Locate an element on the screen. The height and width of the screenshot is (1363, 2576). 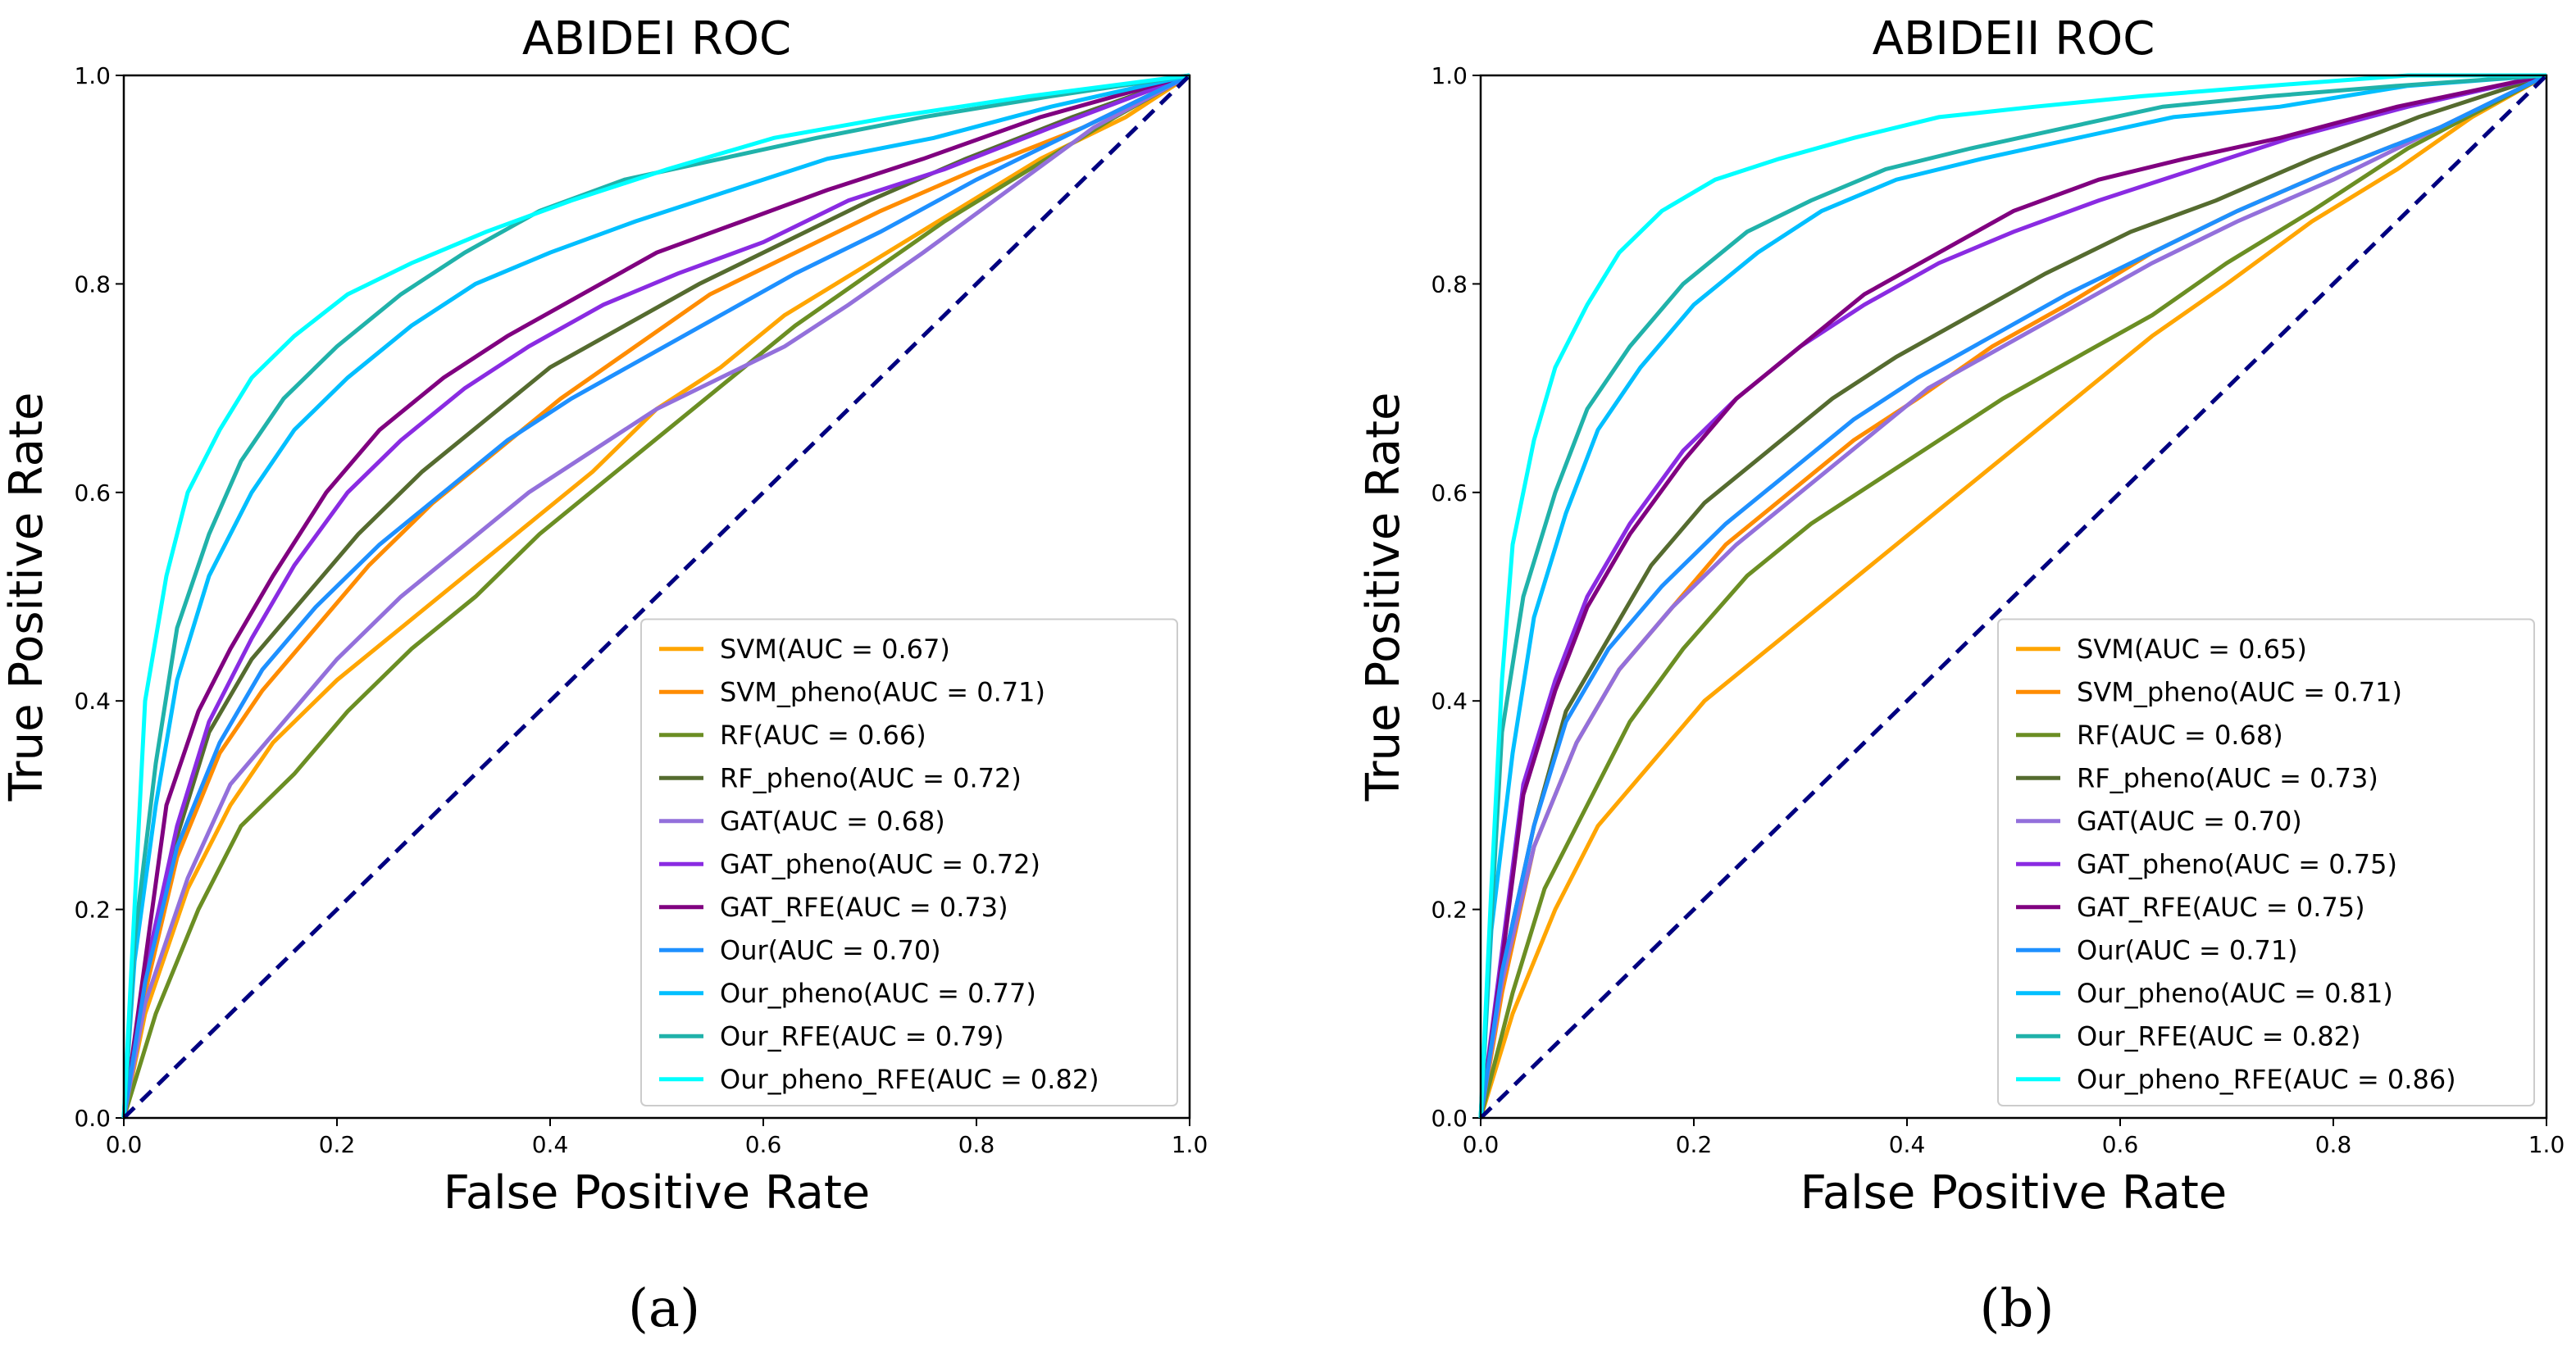
legend-entry: Our_pheno_RFE(AUC = 0.86) is located at coordinates (2266, 1079).